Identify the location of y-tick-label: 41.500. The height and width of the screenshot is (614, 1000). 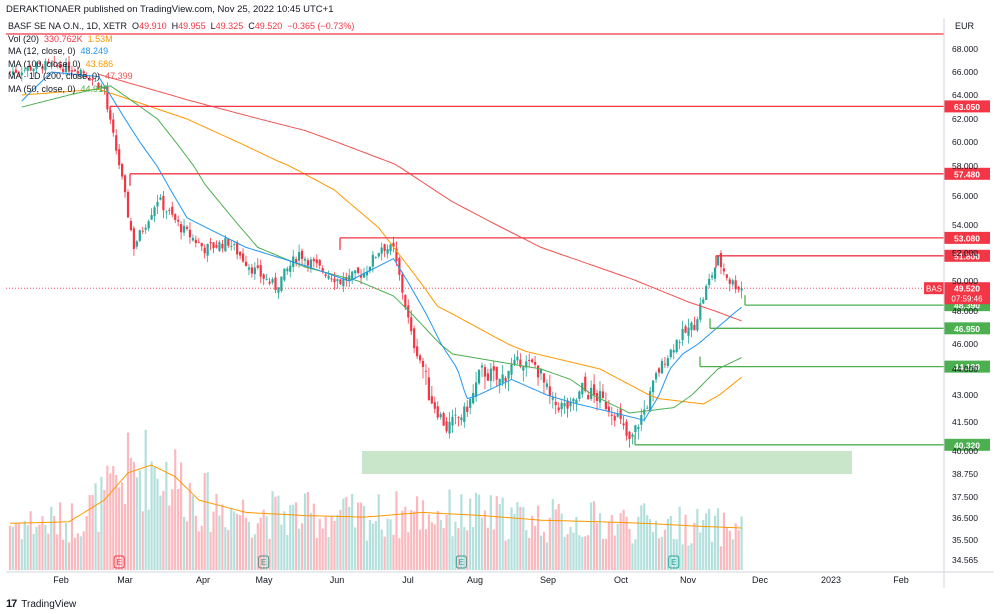
(965, 422).